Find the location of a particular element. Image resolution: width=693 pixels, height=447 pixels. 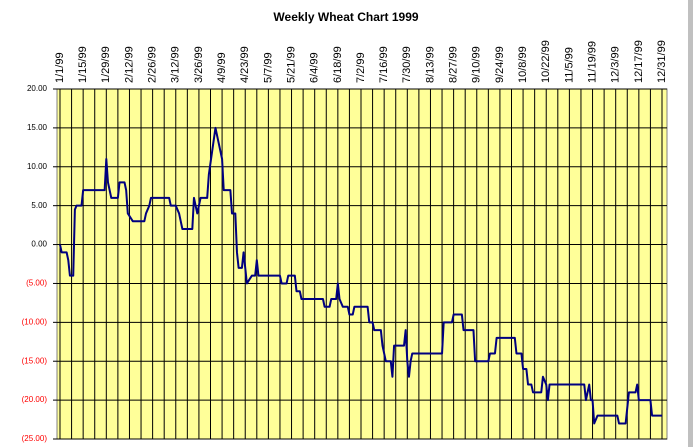

x-tick-label: 8/13/99 is located at coordinates (430, 64).